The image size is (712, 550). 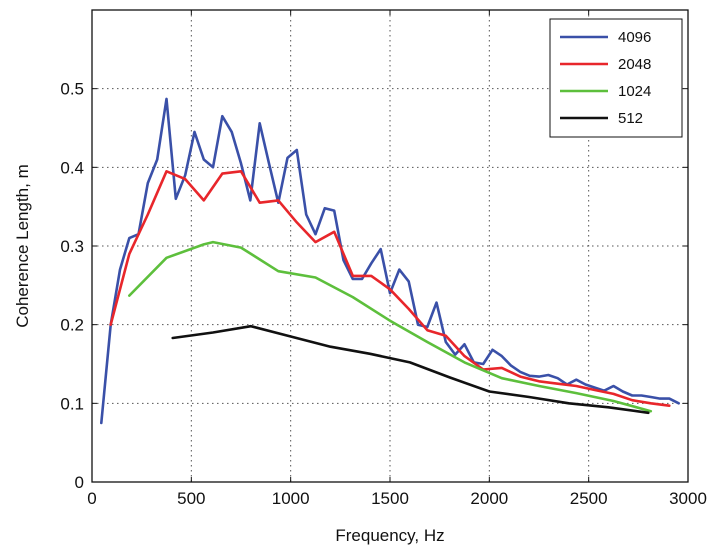 I want to click on y-tick-label: 0.1, so click(x=72, y=403).